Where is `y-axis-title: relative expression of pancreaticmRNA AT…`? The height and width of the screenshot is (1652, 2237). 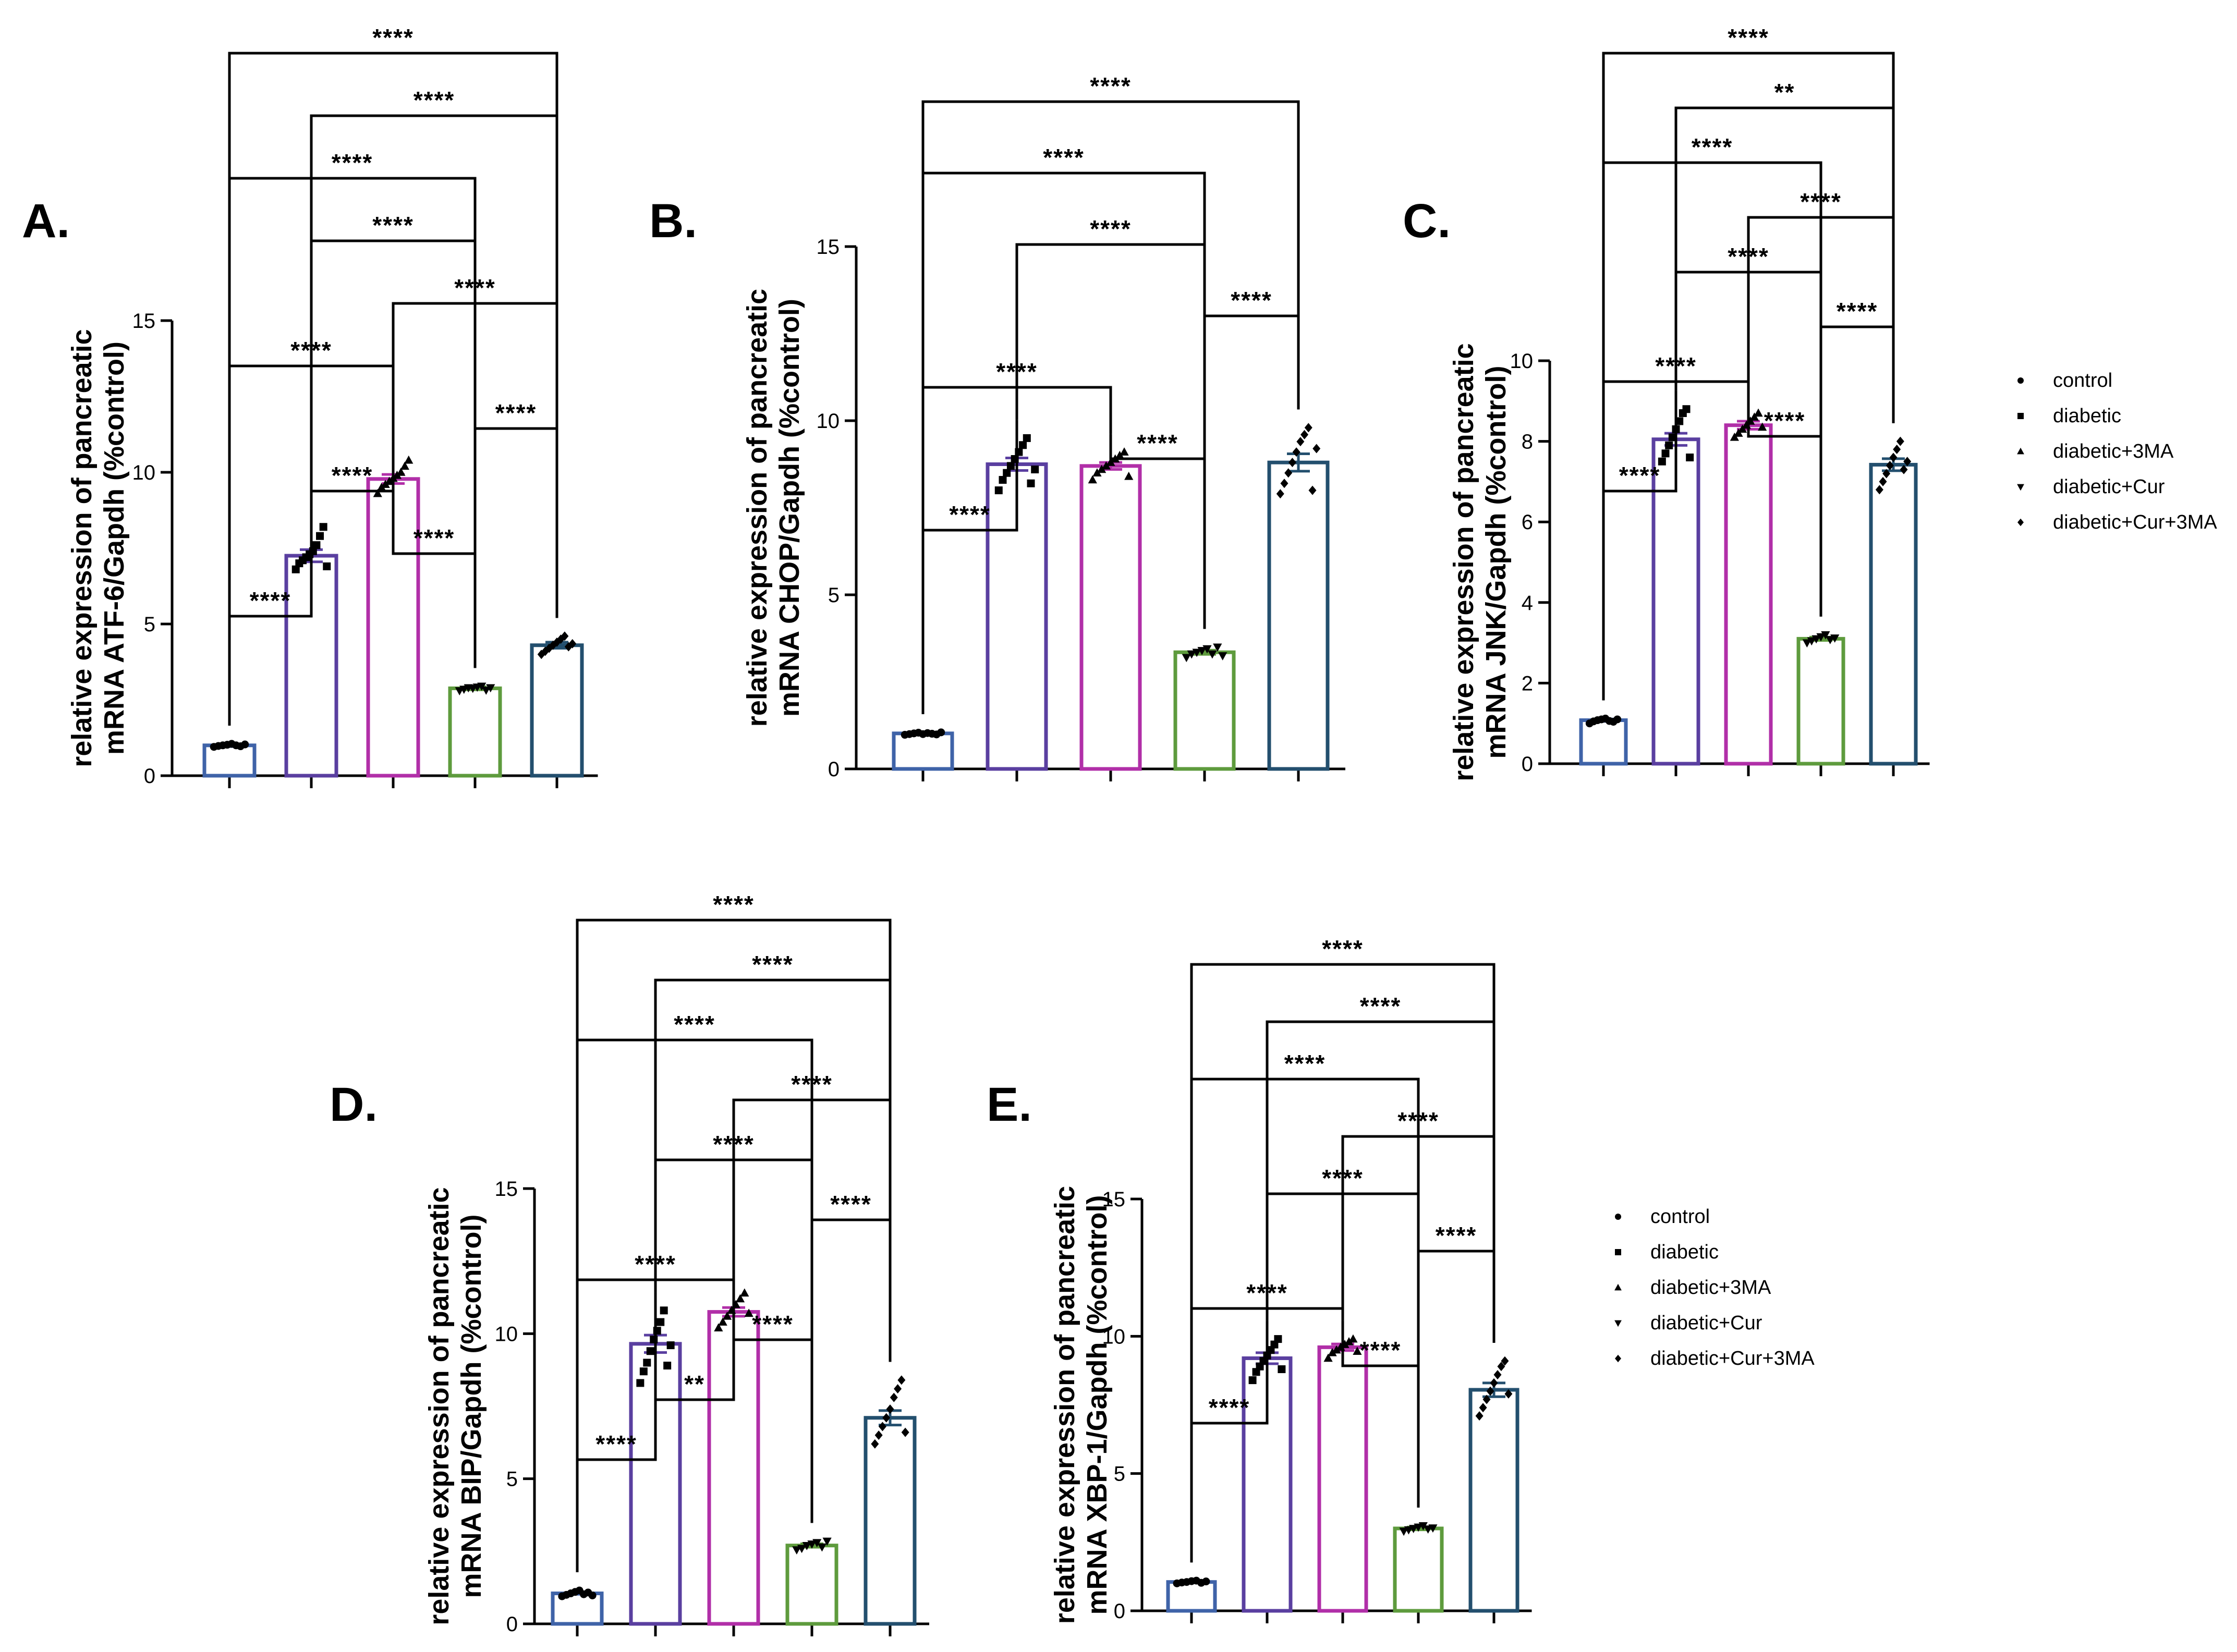
y-axis-title: relative expression of pancreaticmRNA AT… is located at coordinates (98, 548).